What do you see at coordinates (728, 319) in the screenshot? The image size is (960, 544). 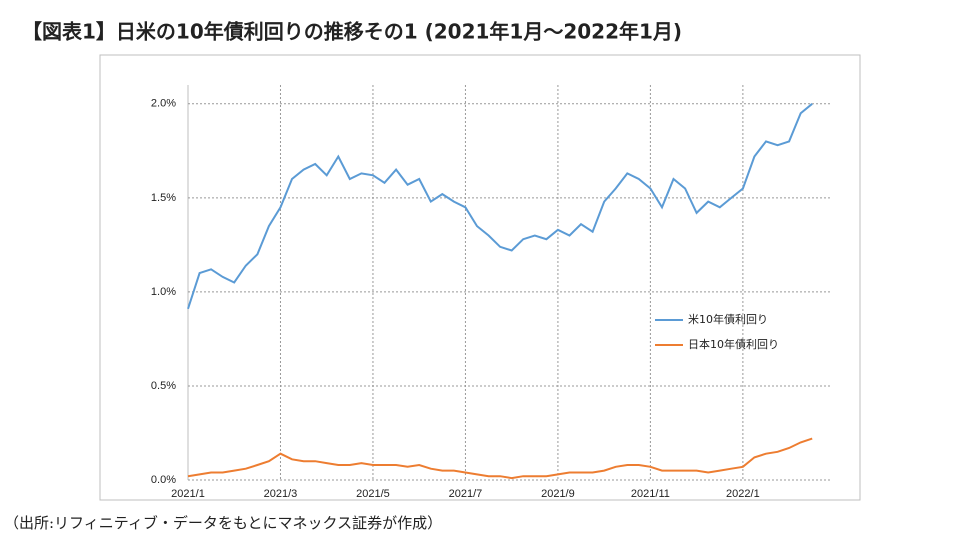 I see `legend-label: 米10年債利回り` at bounding box center [728, 319].